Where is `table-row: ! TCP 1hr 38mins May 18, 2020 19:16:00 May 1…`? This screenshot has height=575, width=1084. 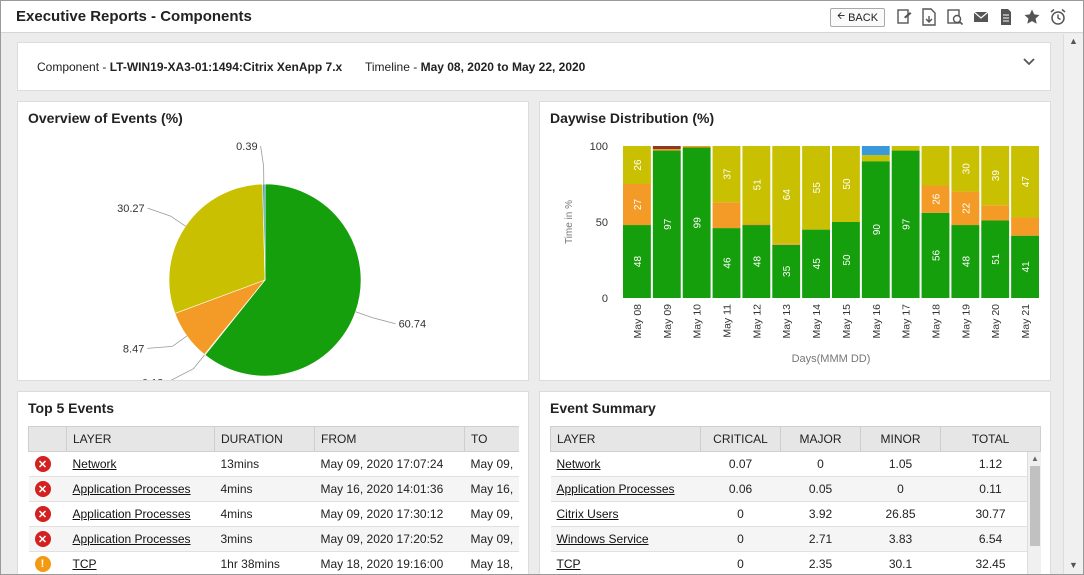 table-row: ! TCP 1hr 38mins May 18, 2020 19:16:00 May 1… is located at coordinates (273, 562).